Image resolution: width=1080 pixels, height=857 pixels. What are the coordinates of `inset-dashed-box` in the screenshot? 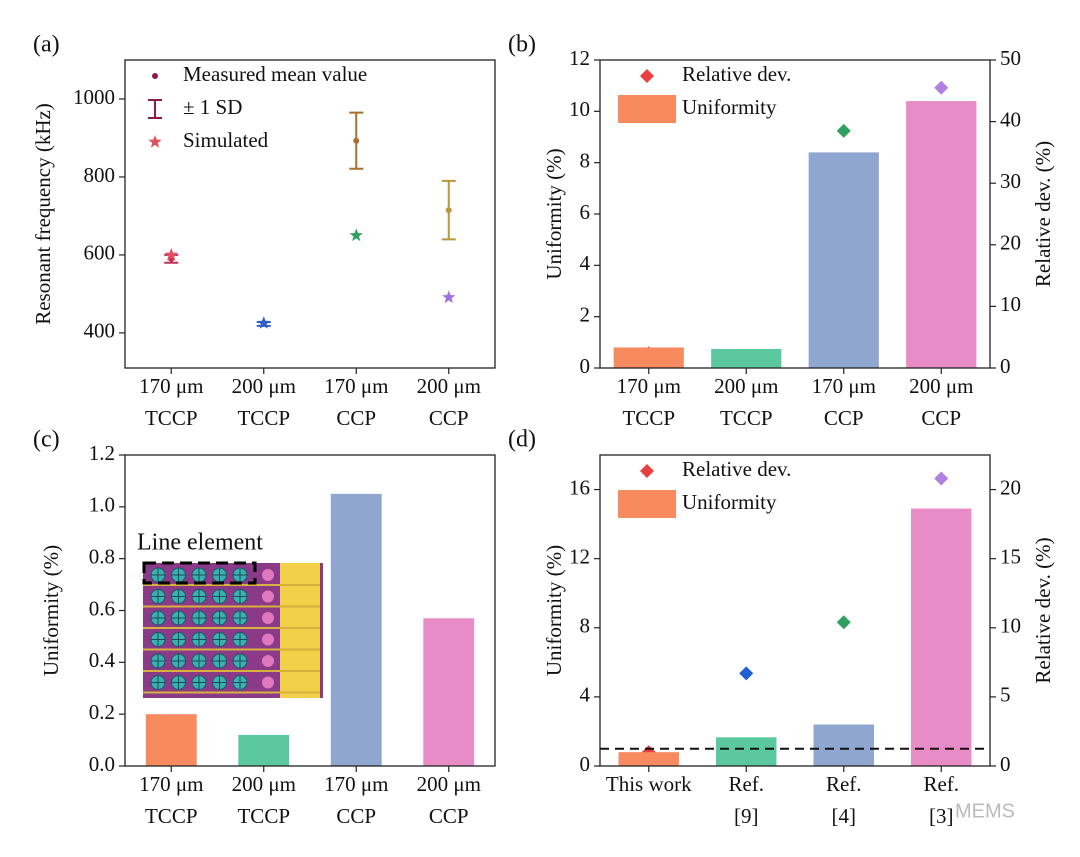 It's located at (199, 573).